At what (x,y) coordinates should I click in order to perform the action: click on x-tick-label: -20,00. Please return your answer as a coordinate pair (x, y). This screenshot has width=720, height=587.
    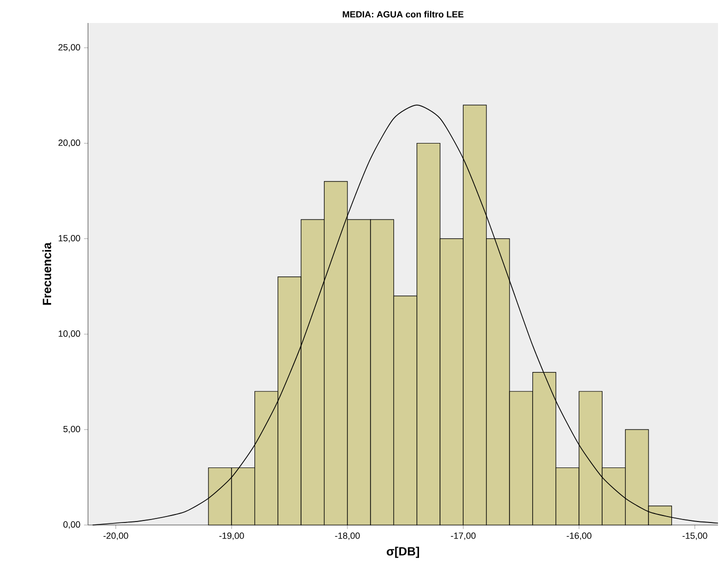
    Looking at the image, I should click on (115, 536).